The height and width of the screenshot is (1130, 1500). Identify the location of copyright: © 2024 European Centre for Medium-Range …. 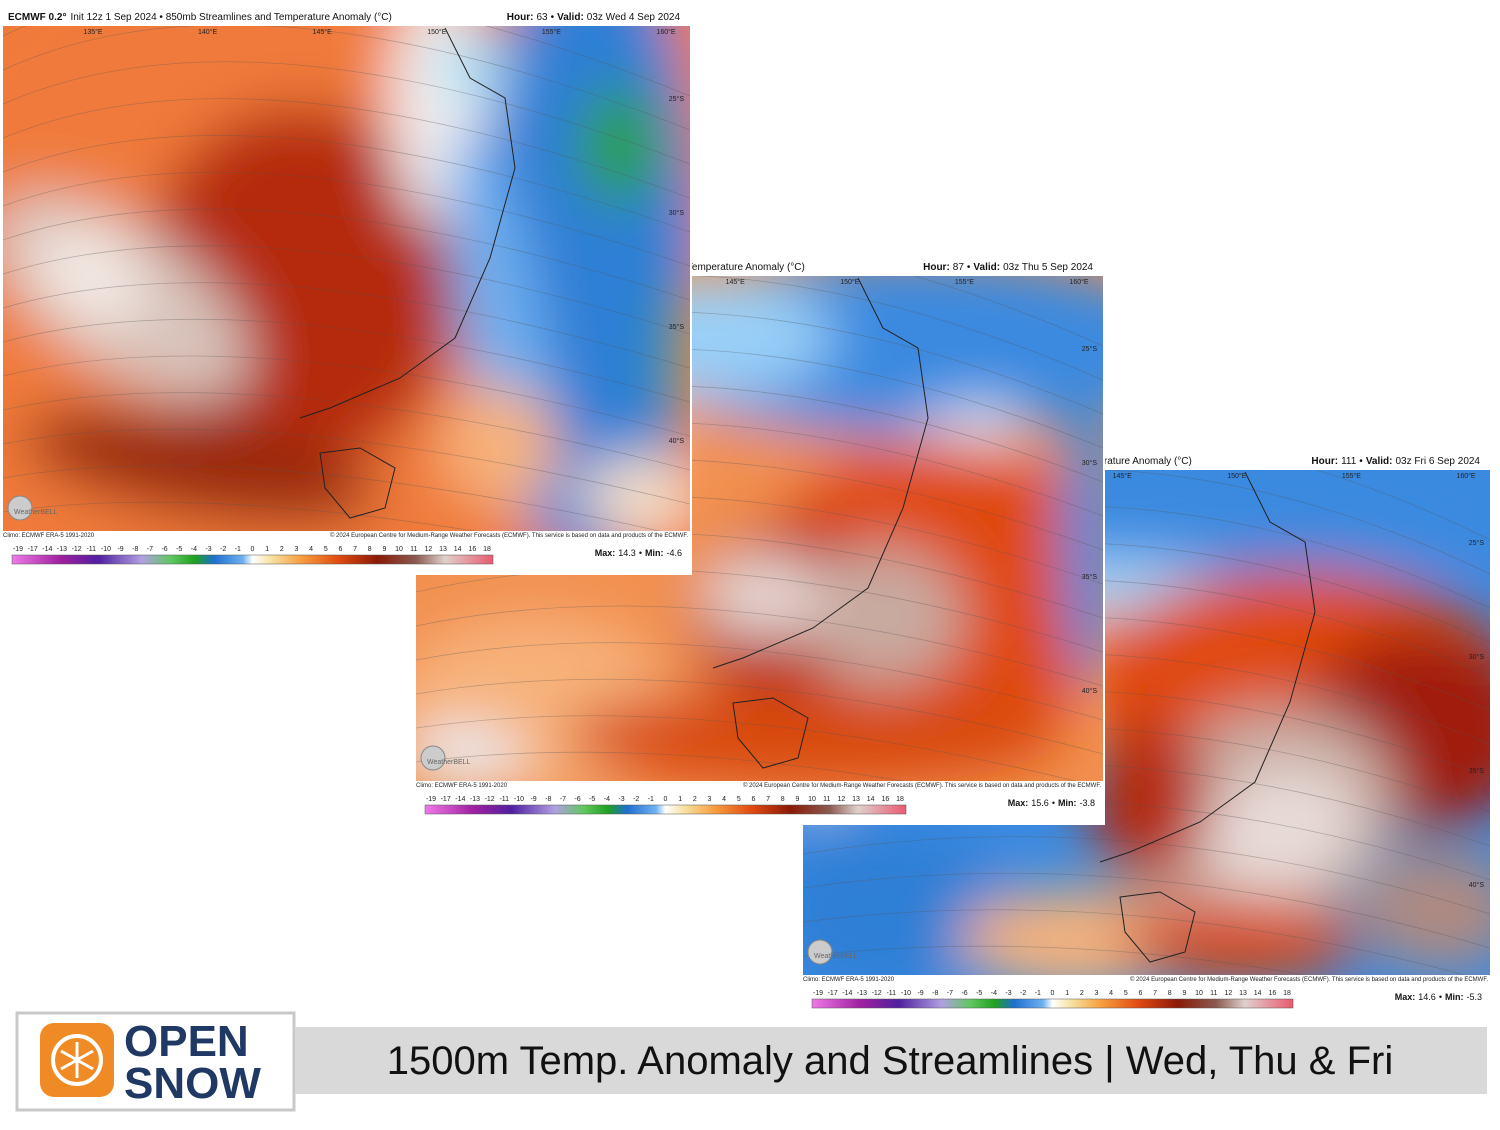
(922, 785).